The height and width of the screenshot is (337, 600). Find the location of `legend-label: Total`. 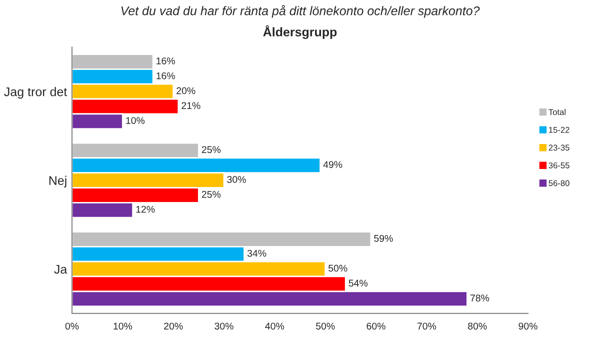

legend-label: Total is located at coordinates (557, 112).